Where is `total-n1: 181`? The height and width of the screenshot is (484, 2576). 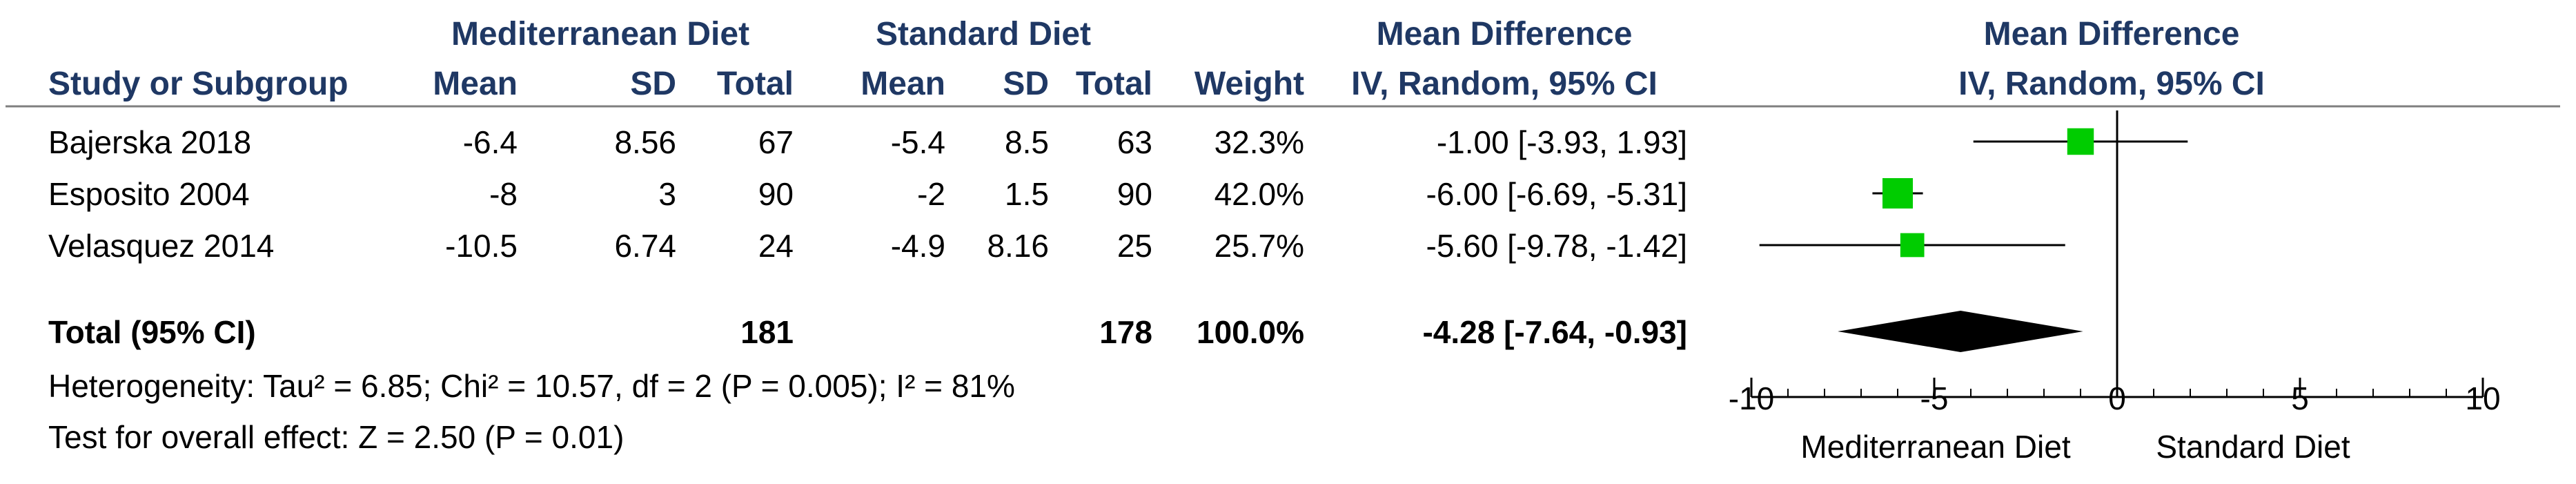
total-n1: 181 is located at coordinates (767, 332).